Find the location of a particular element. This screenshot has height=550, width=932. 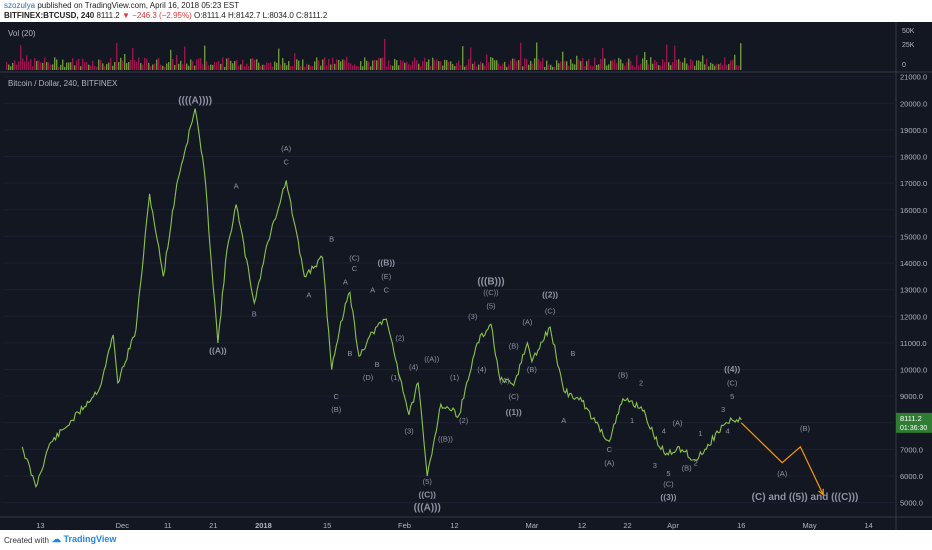

high-value: H:8142.7 is located at coordinates (244, 15).